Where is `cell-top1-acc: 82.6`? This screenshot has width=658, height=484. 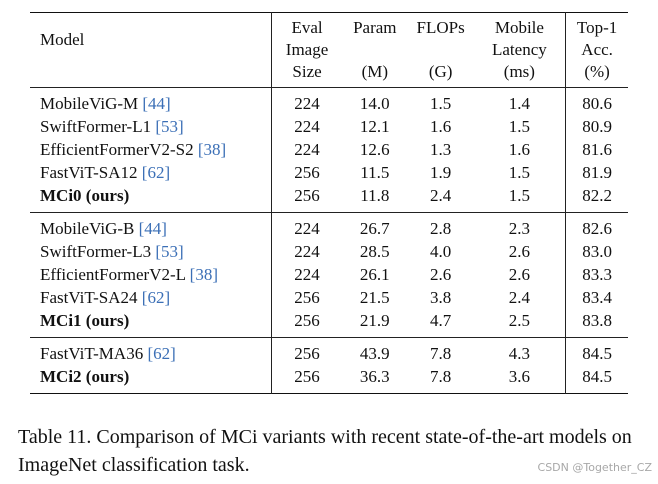 cell-top1-acc: 82.6 is located at coordinates (596, 226).